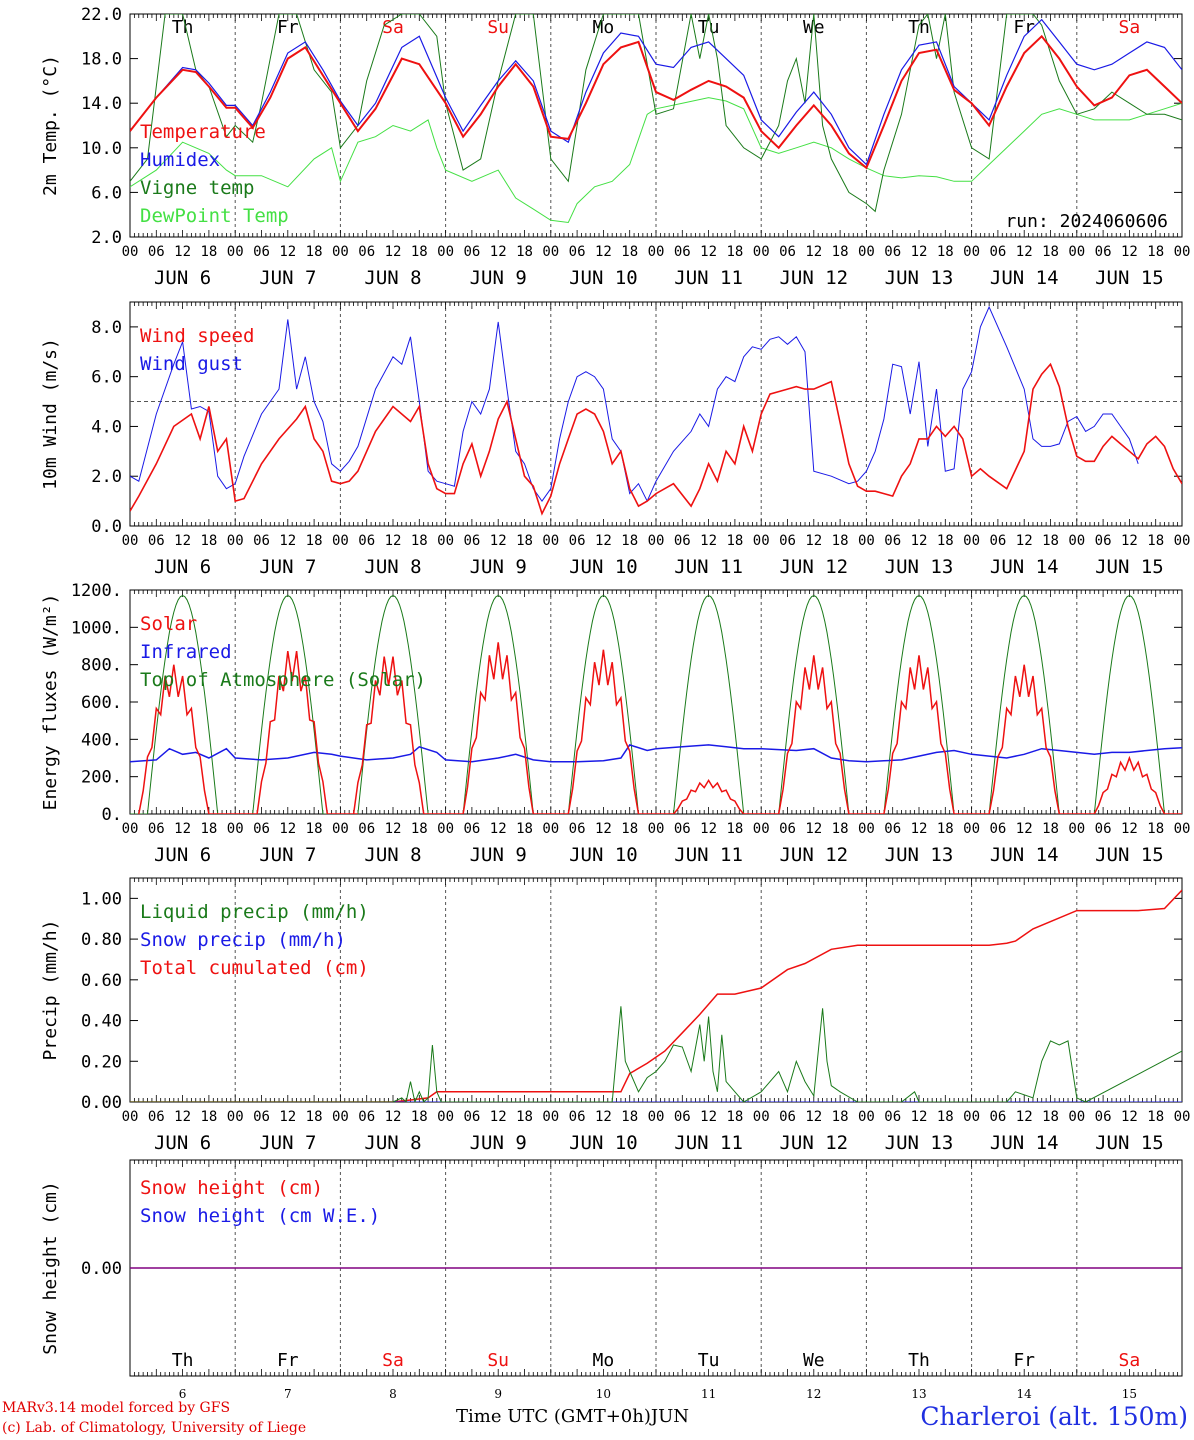 Image resolution: width=1194 pixels, height=1440 pixels. What do you see at coordinates (101, 981) in the screenshot?
I see `y-tick-label: 0.60` at bounding box center [101, 981].